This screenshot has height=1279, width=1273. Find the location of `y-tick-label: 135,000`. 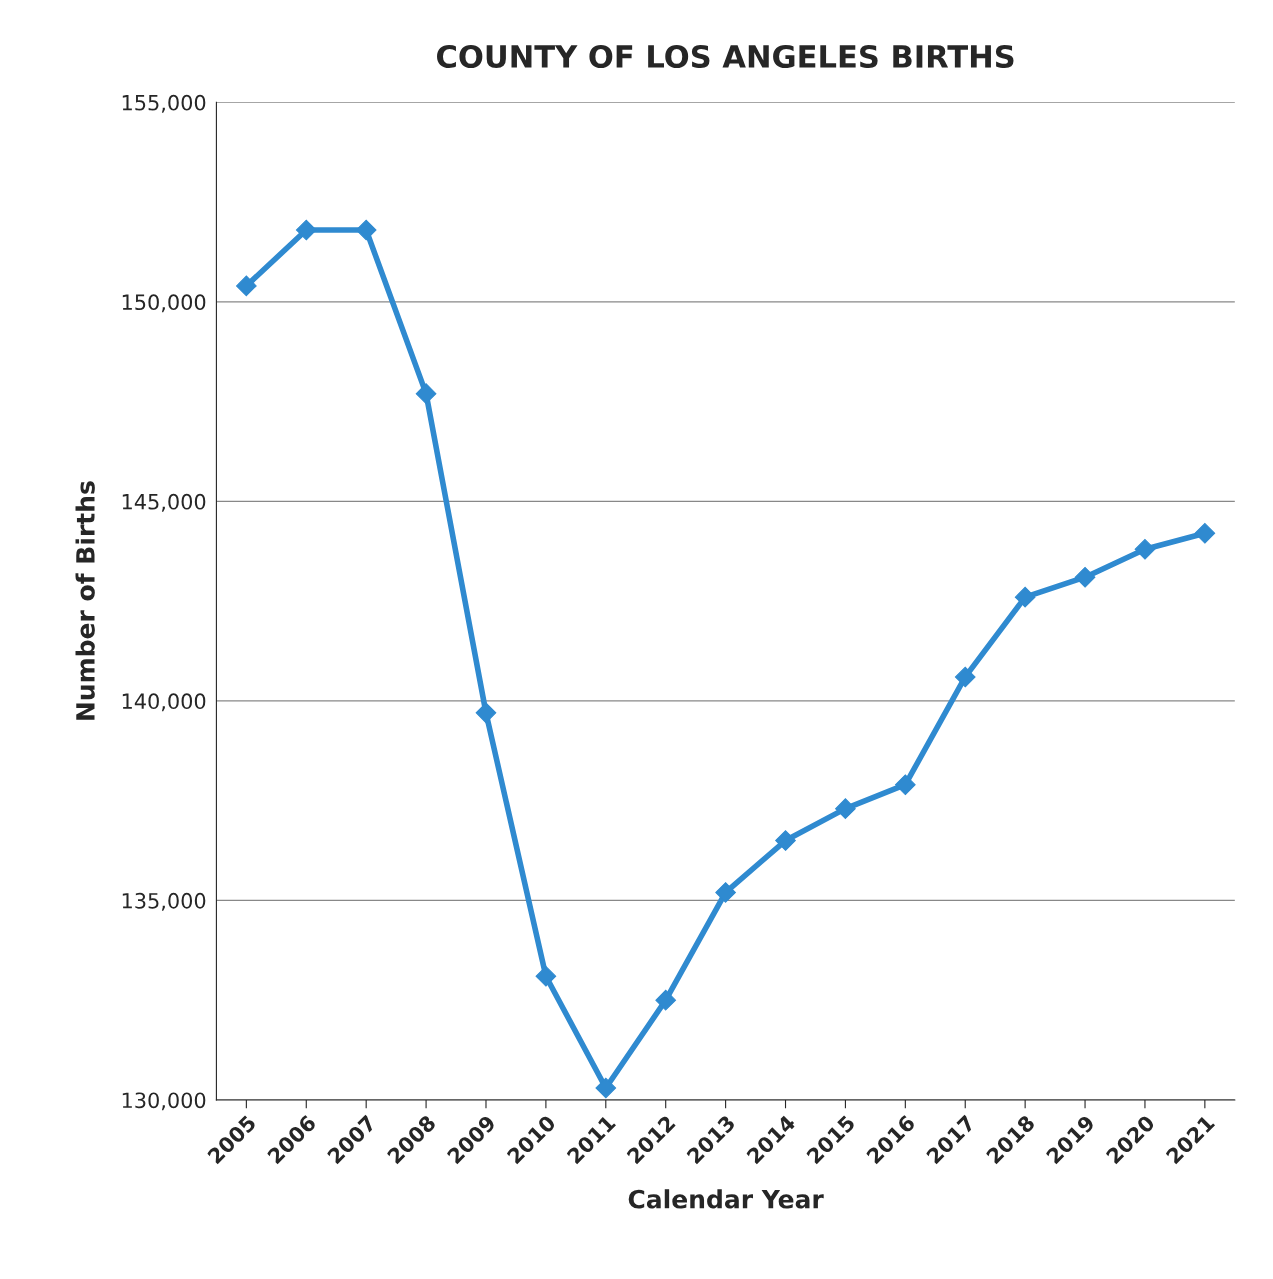

y-tick-label: 135,000 is located at coordinates (164, 901).